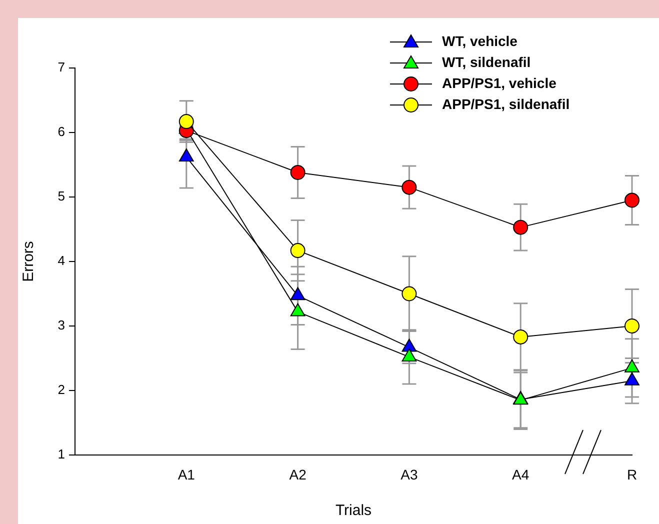 The height and width of the screenshot is (524, 659). I want to click on y-tick-label: 4, so click(61, 260).